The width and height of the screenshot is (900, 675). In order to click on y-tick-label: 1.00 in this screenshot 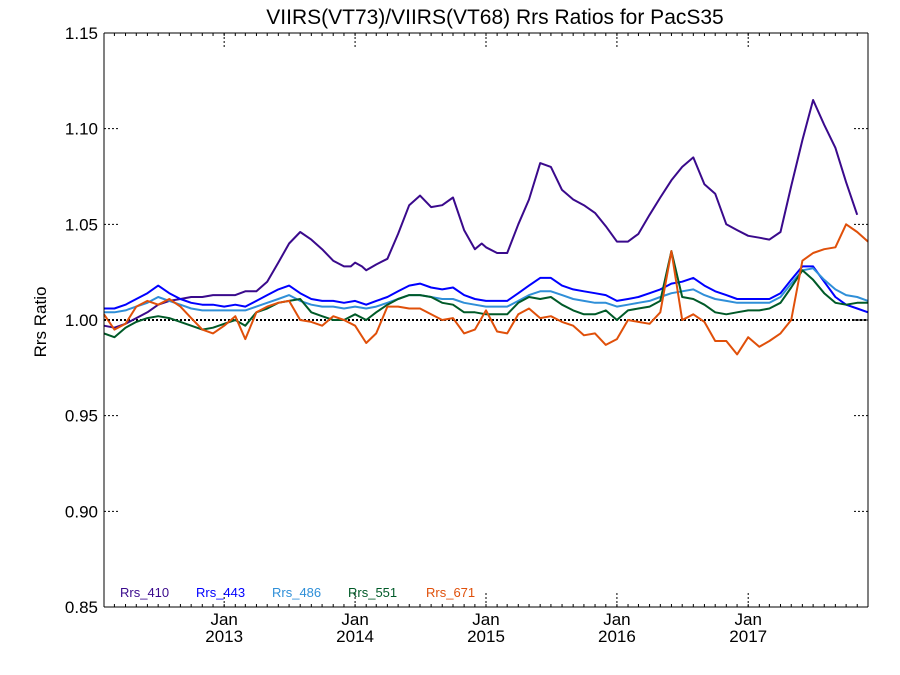, I will do `click(81, 320)`.